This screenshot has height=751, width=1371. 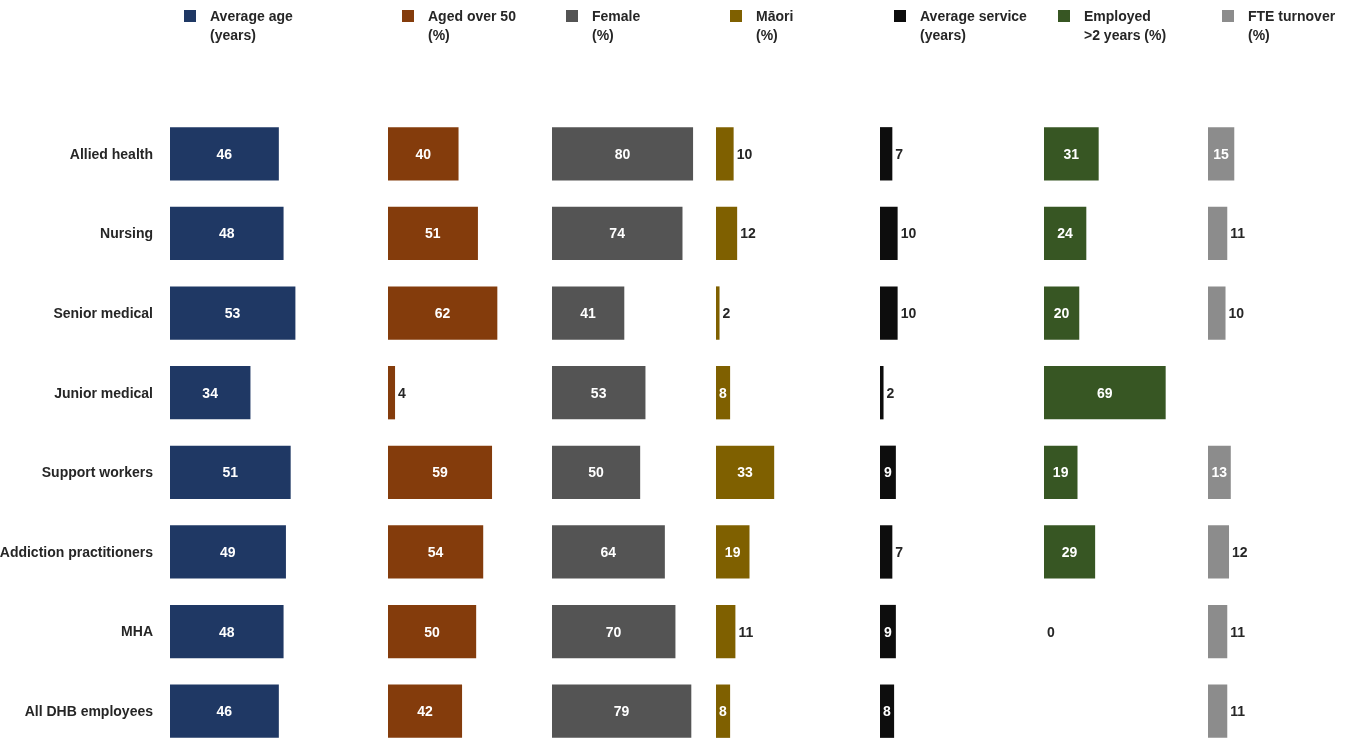 I want to click on y-tick-label: MHA, so click(x=137, y=631).